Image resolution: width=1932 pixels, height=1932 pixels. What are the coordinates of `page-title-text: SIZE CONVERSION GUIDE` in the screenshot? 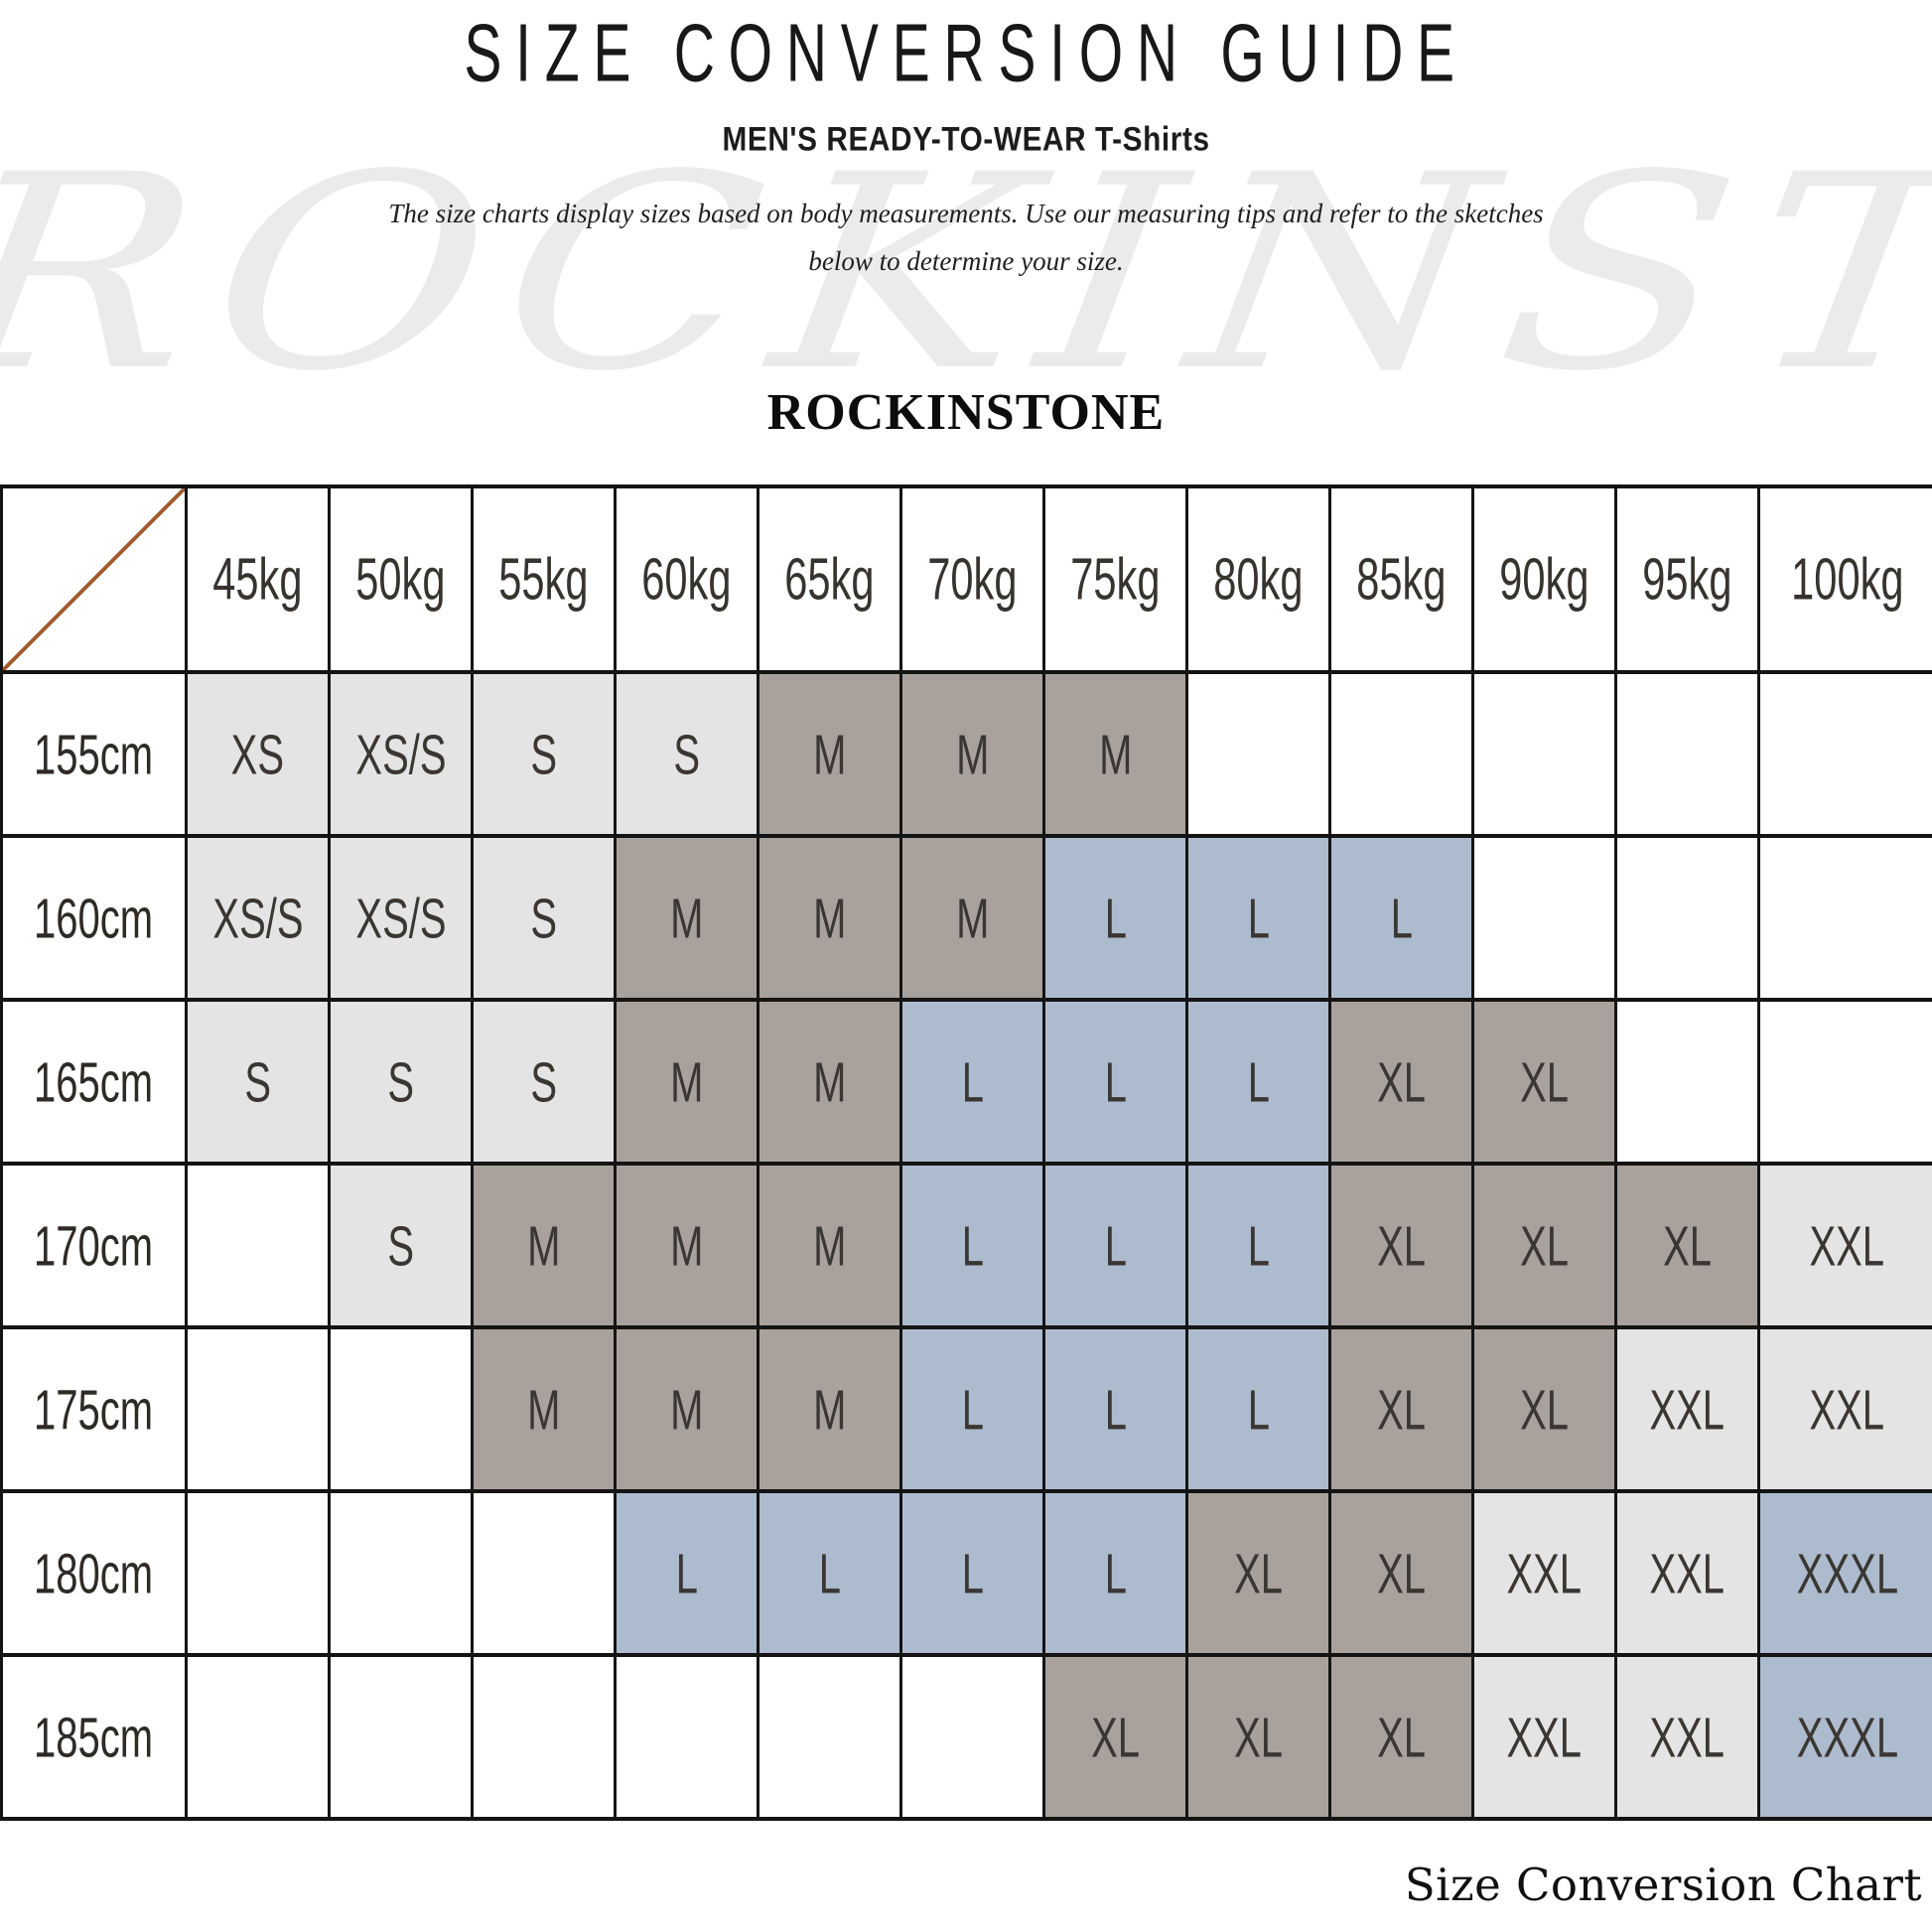 It's located at (966, 53).